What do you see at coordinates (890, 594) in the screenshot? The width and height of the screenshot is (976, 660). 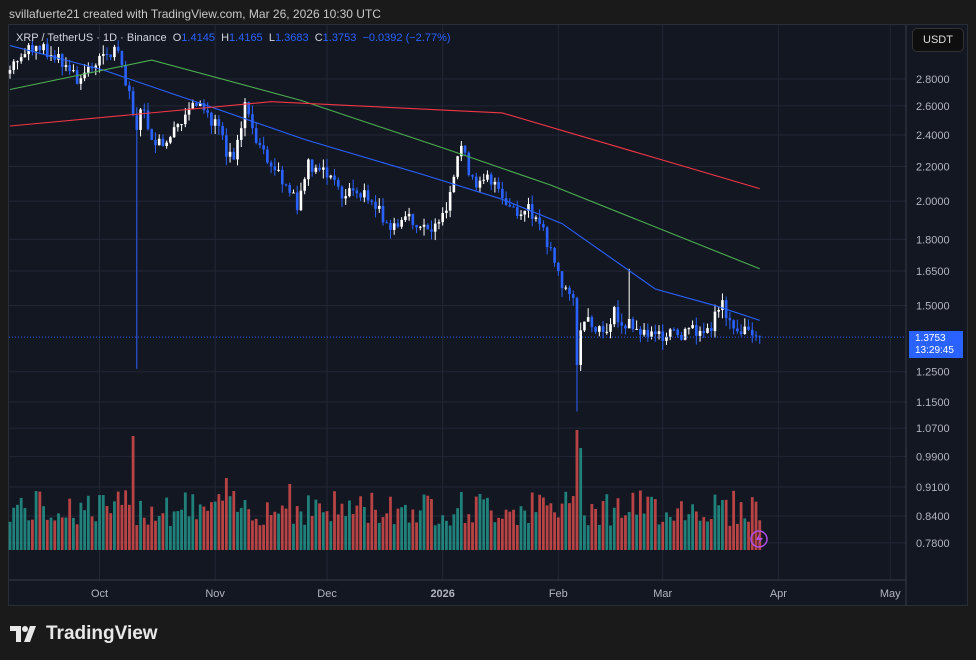 I see `x-tick-label: May` at bounding box center [890, 594].